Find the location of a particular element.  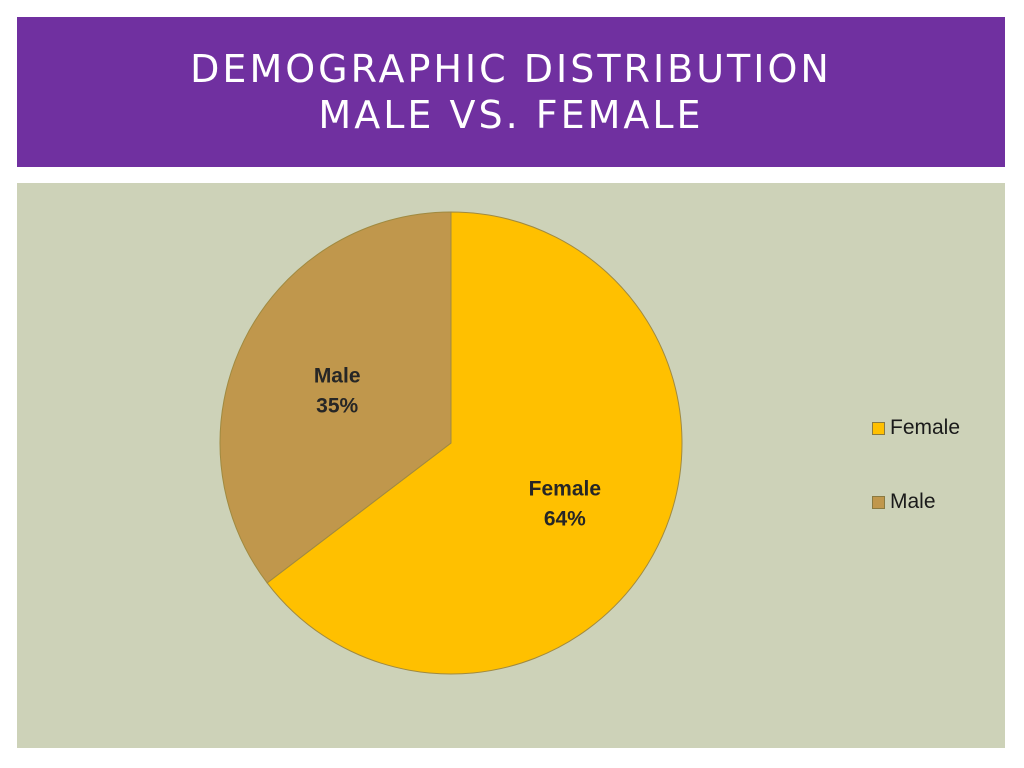

legend-swatch-female is located at coordinates (878, 428).